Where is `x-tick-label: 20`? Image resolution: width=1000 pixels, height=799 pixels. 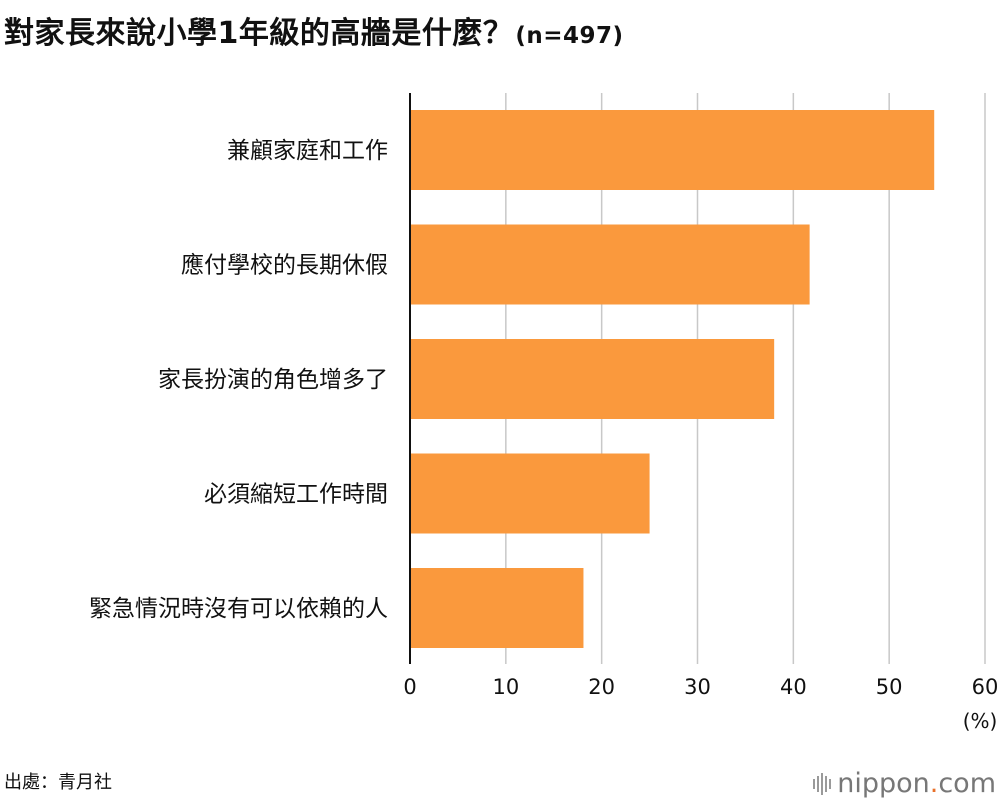 x-tick-label: 20 is located at coordinates (601, 687).